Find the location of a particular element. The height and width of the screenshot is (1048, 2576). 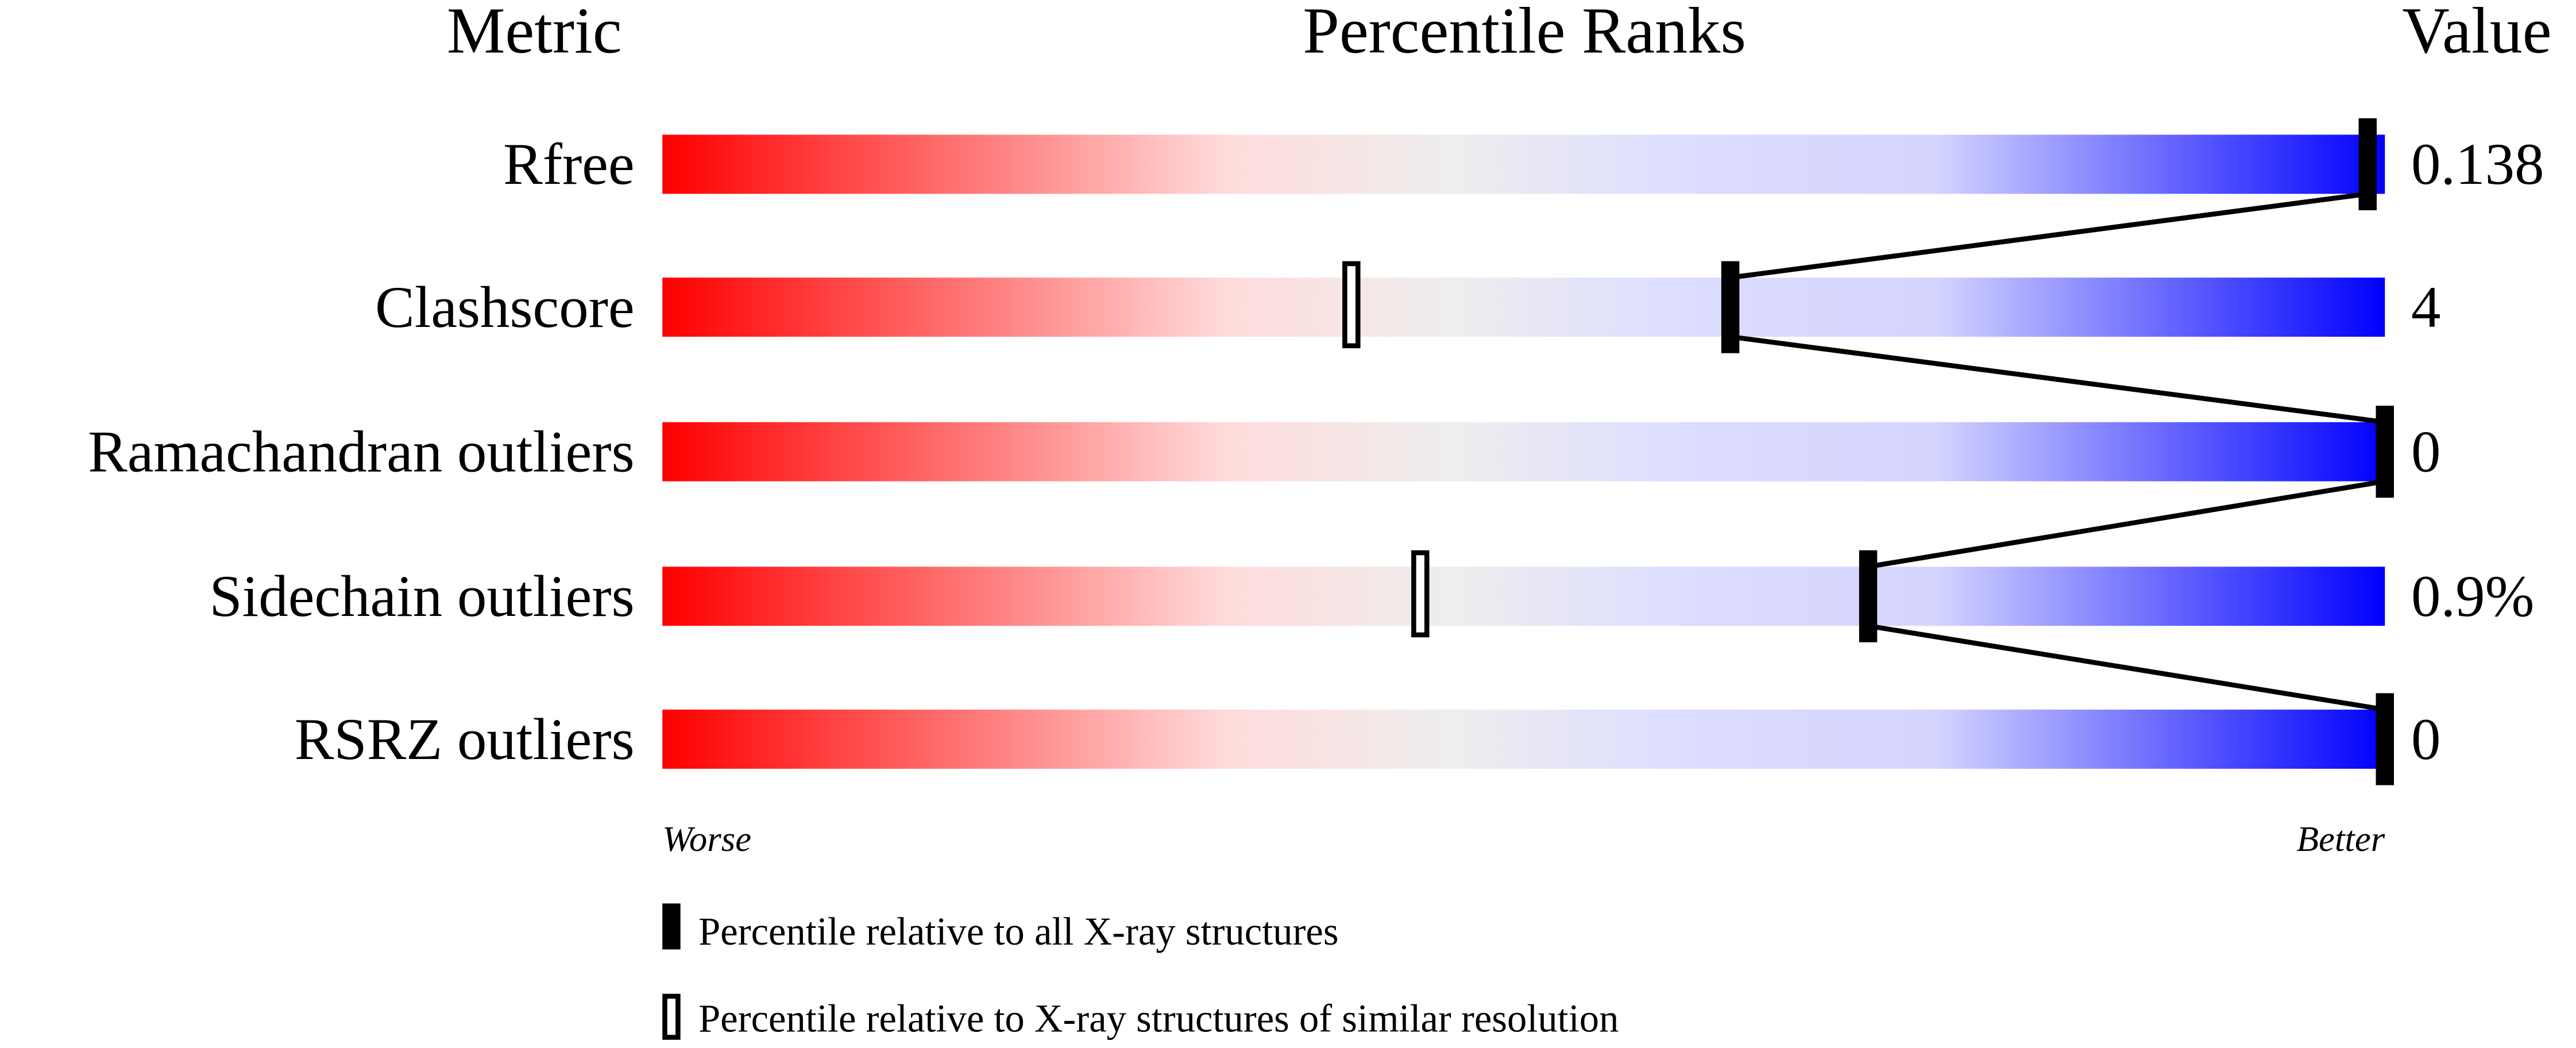

row-ramachandran-outliers: Ramachandran outliers 0 is located at coordinates (1264, 452).